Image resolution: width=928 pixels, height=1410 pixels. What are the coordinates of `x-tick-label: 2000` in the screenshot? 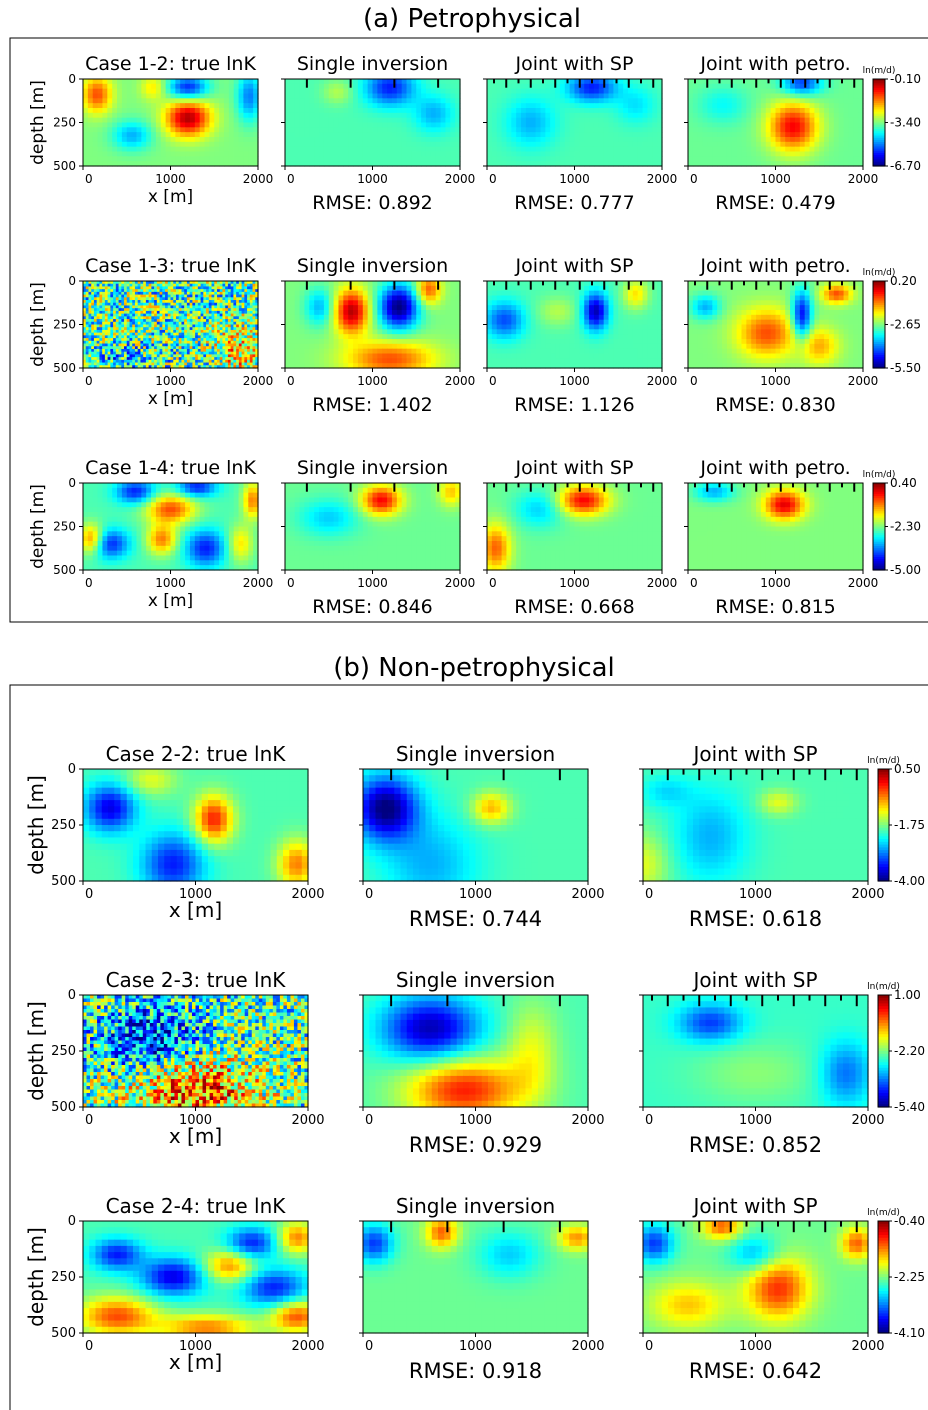 It's located at (460, 179).